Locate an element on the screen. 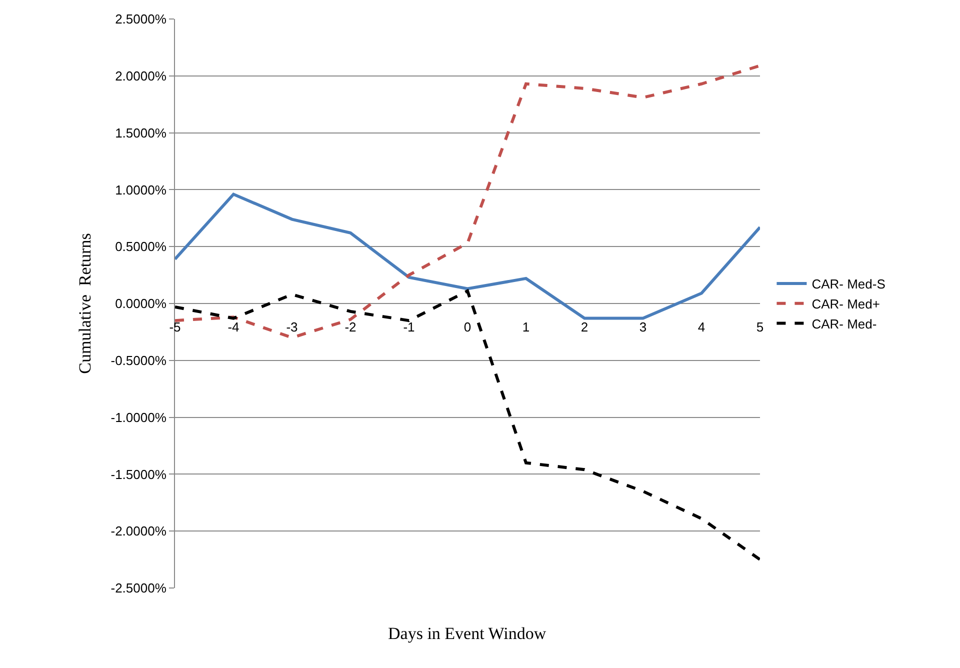 Image resolution: width=960 pixels, height=668 pixels. legend-label: CAR- Med- is located at coordinates (844, 324).